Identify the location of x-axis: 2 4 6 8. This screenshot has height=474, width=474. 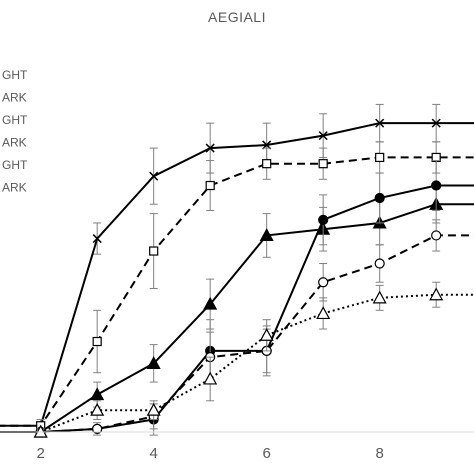
(237, 446).